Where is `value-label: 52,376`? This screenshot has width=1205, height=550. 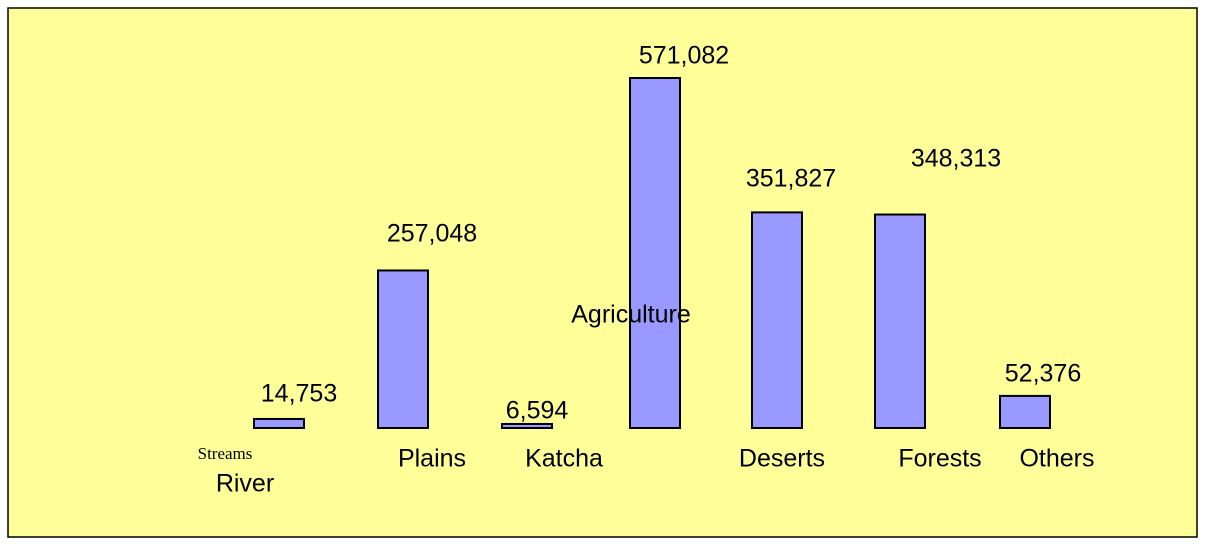 value-label: 52,376 is located at coordinates (1043, 374).